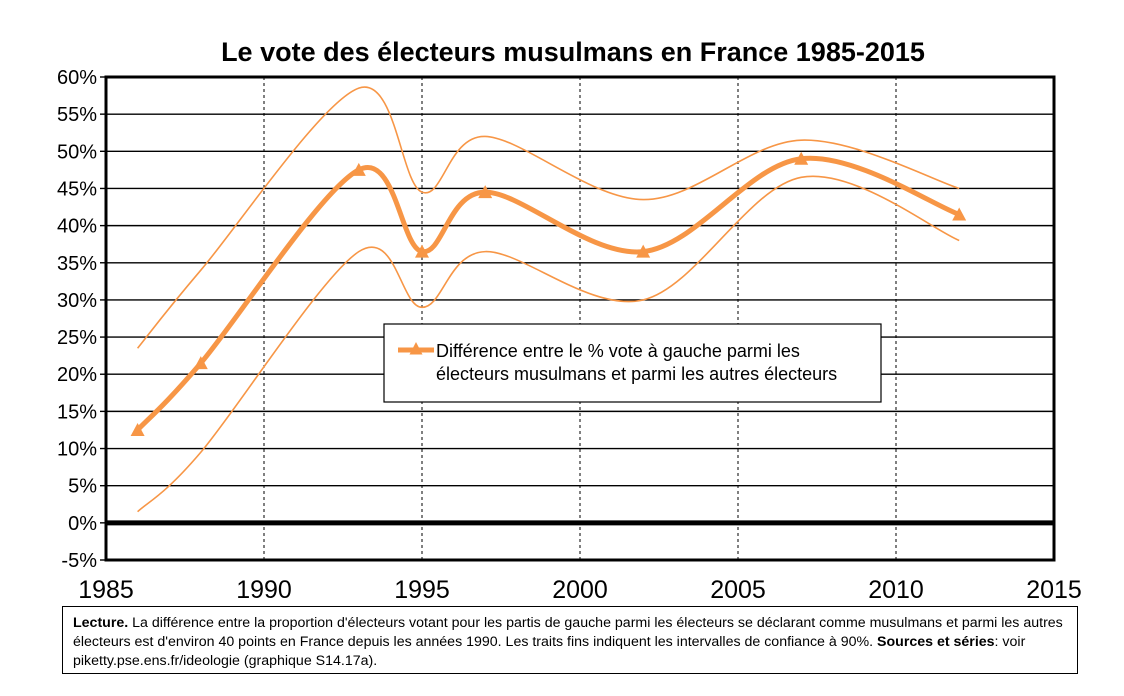  What do you see at coordinates (264, 588) in the screenshot?
I see `x-tick-label: 1990` at bounding box center [264, 588].